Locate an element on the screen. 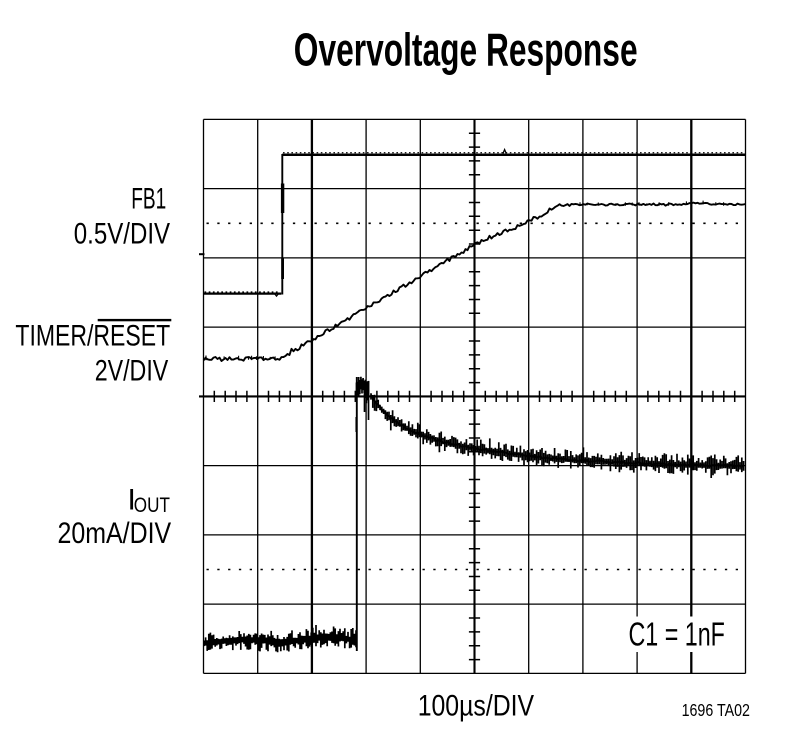 The image size is (785, 742). svg-text: 2V/DIV is located at coordinates (132, 371).